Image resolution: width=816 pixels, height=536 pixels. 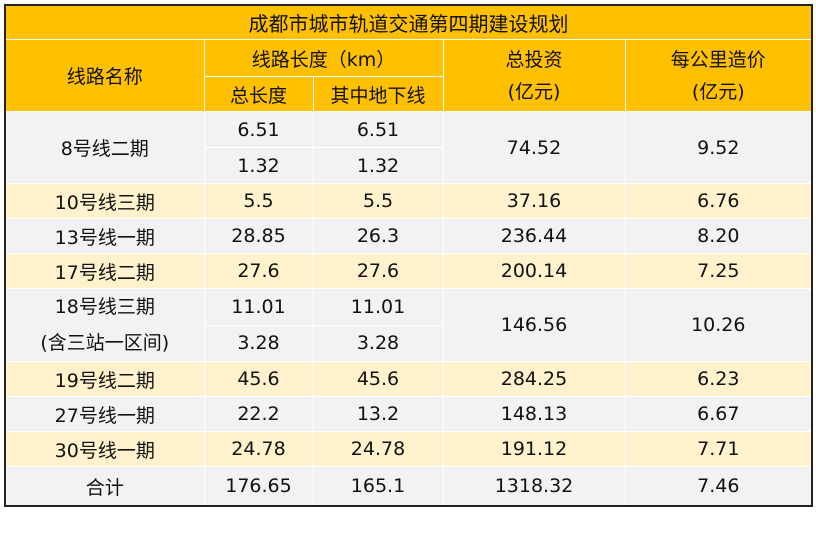 I want to click on cell-total-length: 176.65, so click(x=258, y=486).